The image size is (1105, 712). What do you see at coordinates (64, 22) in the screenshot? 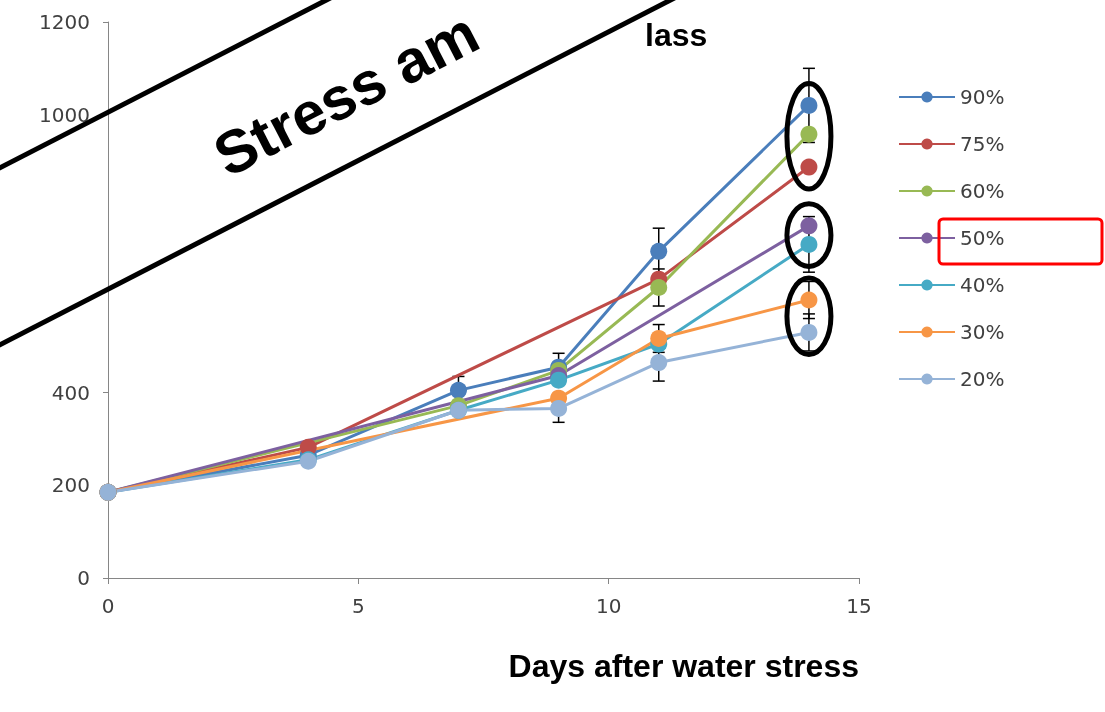
I see `y-tick-label: 1200` at bounding box center [64, 22].